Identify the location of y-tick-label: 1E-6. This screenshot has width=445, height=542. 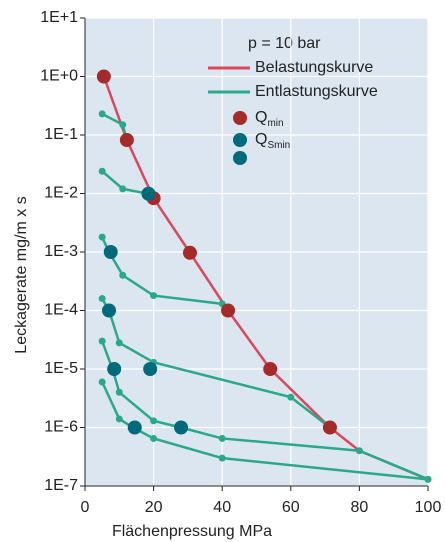
(61, 427).